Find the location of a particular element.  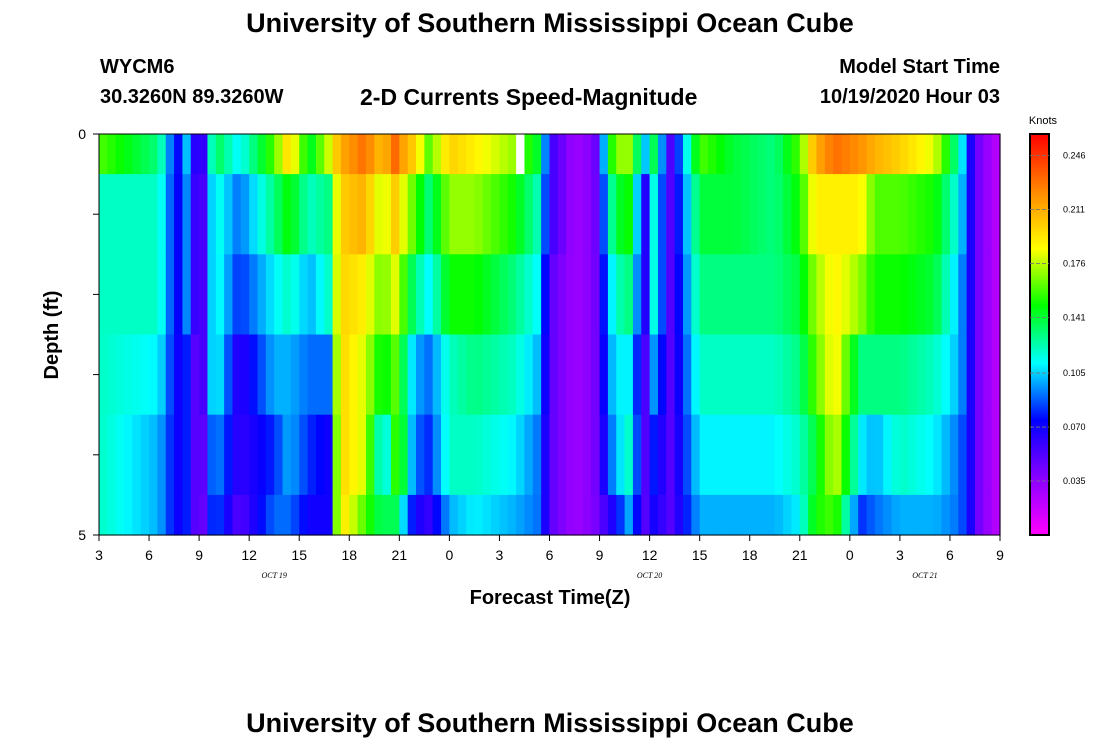

model-start-value: 10/19/2020 Hour 03 is located at coordinates (909, 97).